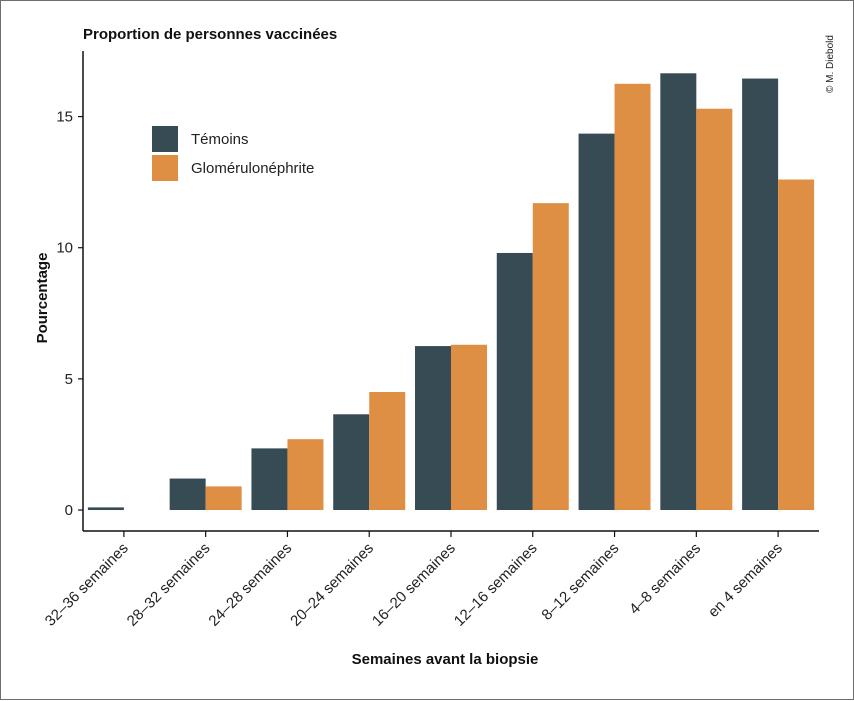 The width and height of the screenshot is (854, 701). What do you see at coordinates (169, 585) in the screenshot?
I see `x-tick-label: 28–32 semaines` at bounding box center [169, 585].